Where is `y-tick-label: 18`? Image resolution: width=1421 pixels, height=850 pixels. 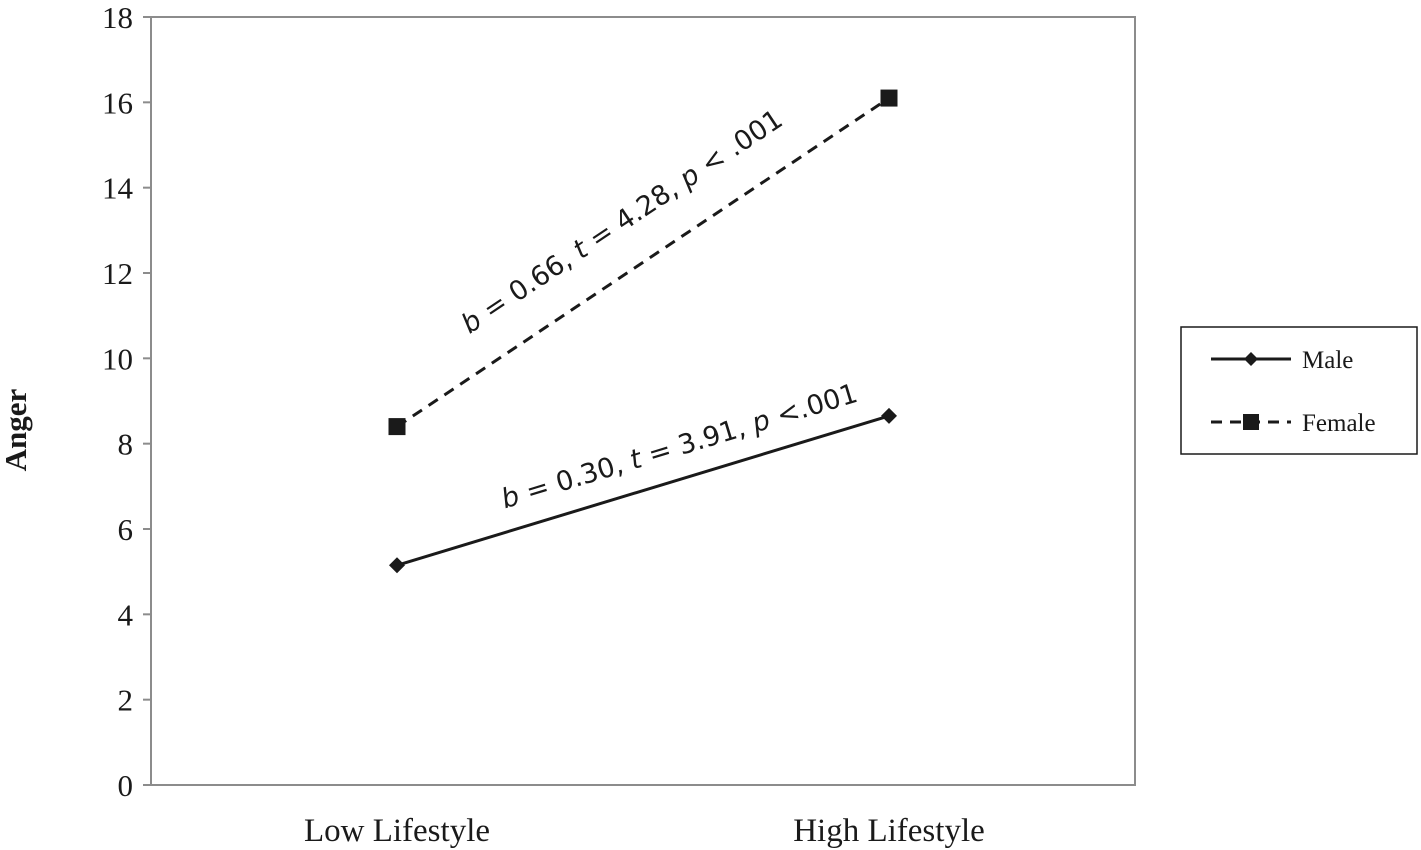
y-tick-label: 18 is located at coordinates (117, 17).